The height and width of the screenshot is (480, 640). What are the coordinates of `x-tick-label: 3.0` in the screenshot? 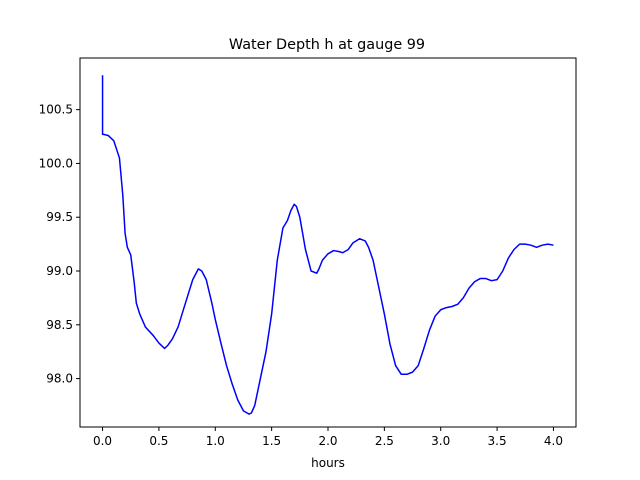 It's located at (440, 441).